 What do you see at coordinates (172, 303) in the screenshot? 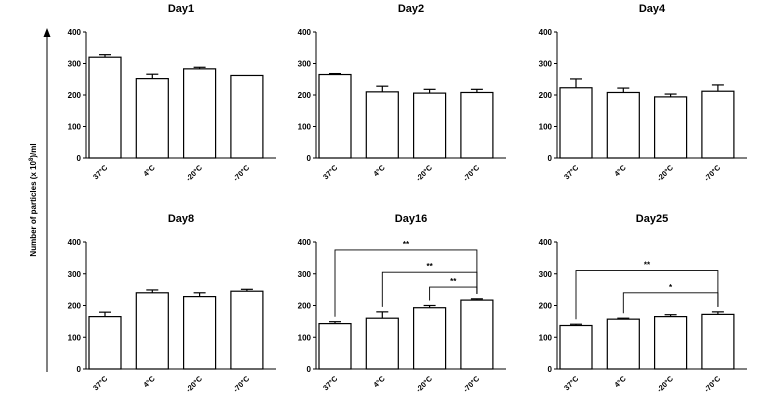
I see `chart-panel-day8: Day8 0 100 200 300 400 37°C 4°C -20°C -70°C` at bounding box center [172, 303].